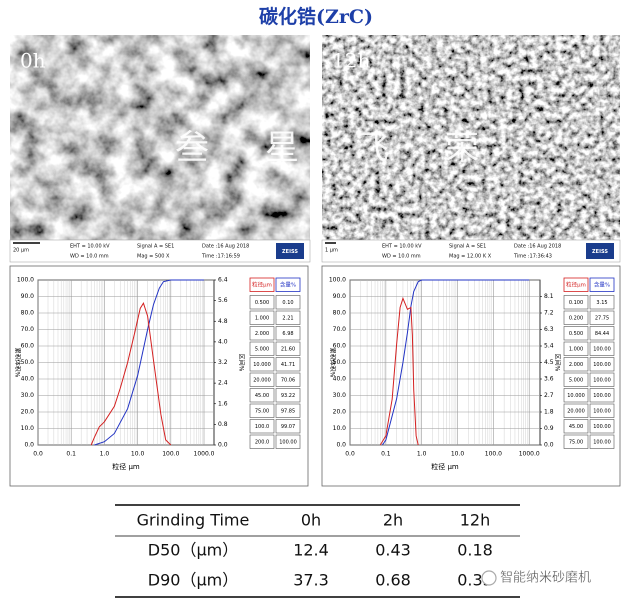 The height and width of the screenshot is (604, 632). What do you see at coordinates (549, 362) in the screenshot?
I see `y2-tick-label: 4.5` at bounding box center [549, 362].